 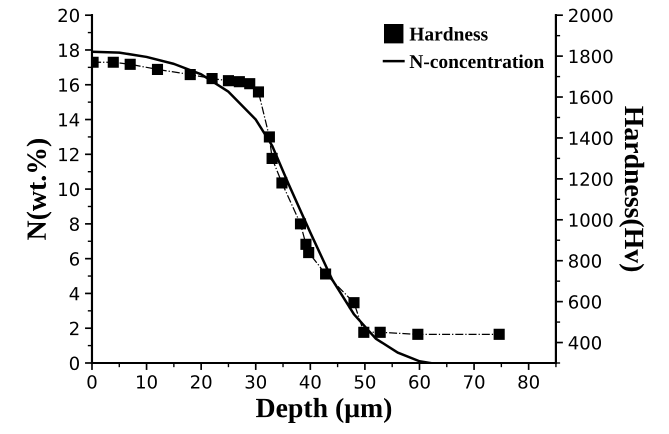 What do you see at coordinates (69, 85) in the screenshot?
I see `y-tick-label: 16` at bounding box center [69, 85].